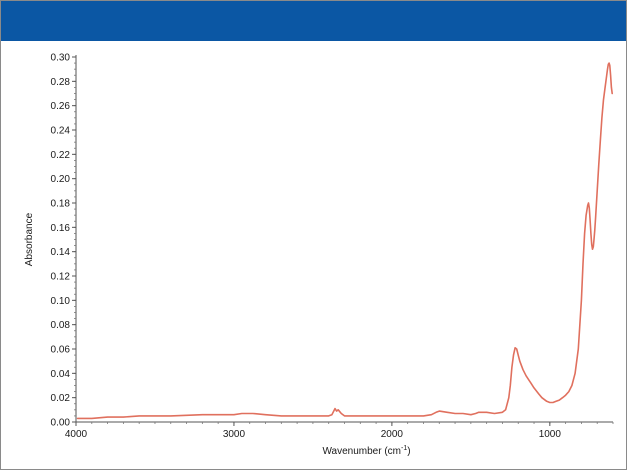  I want to click on x-axis-title: Wavenumber (cm-1), so click(366, 451).